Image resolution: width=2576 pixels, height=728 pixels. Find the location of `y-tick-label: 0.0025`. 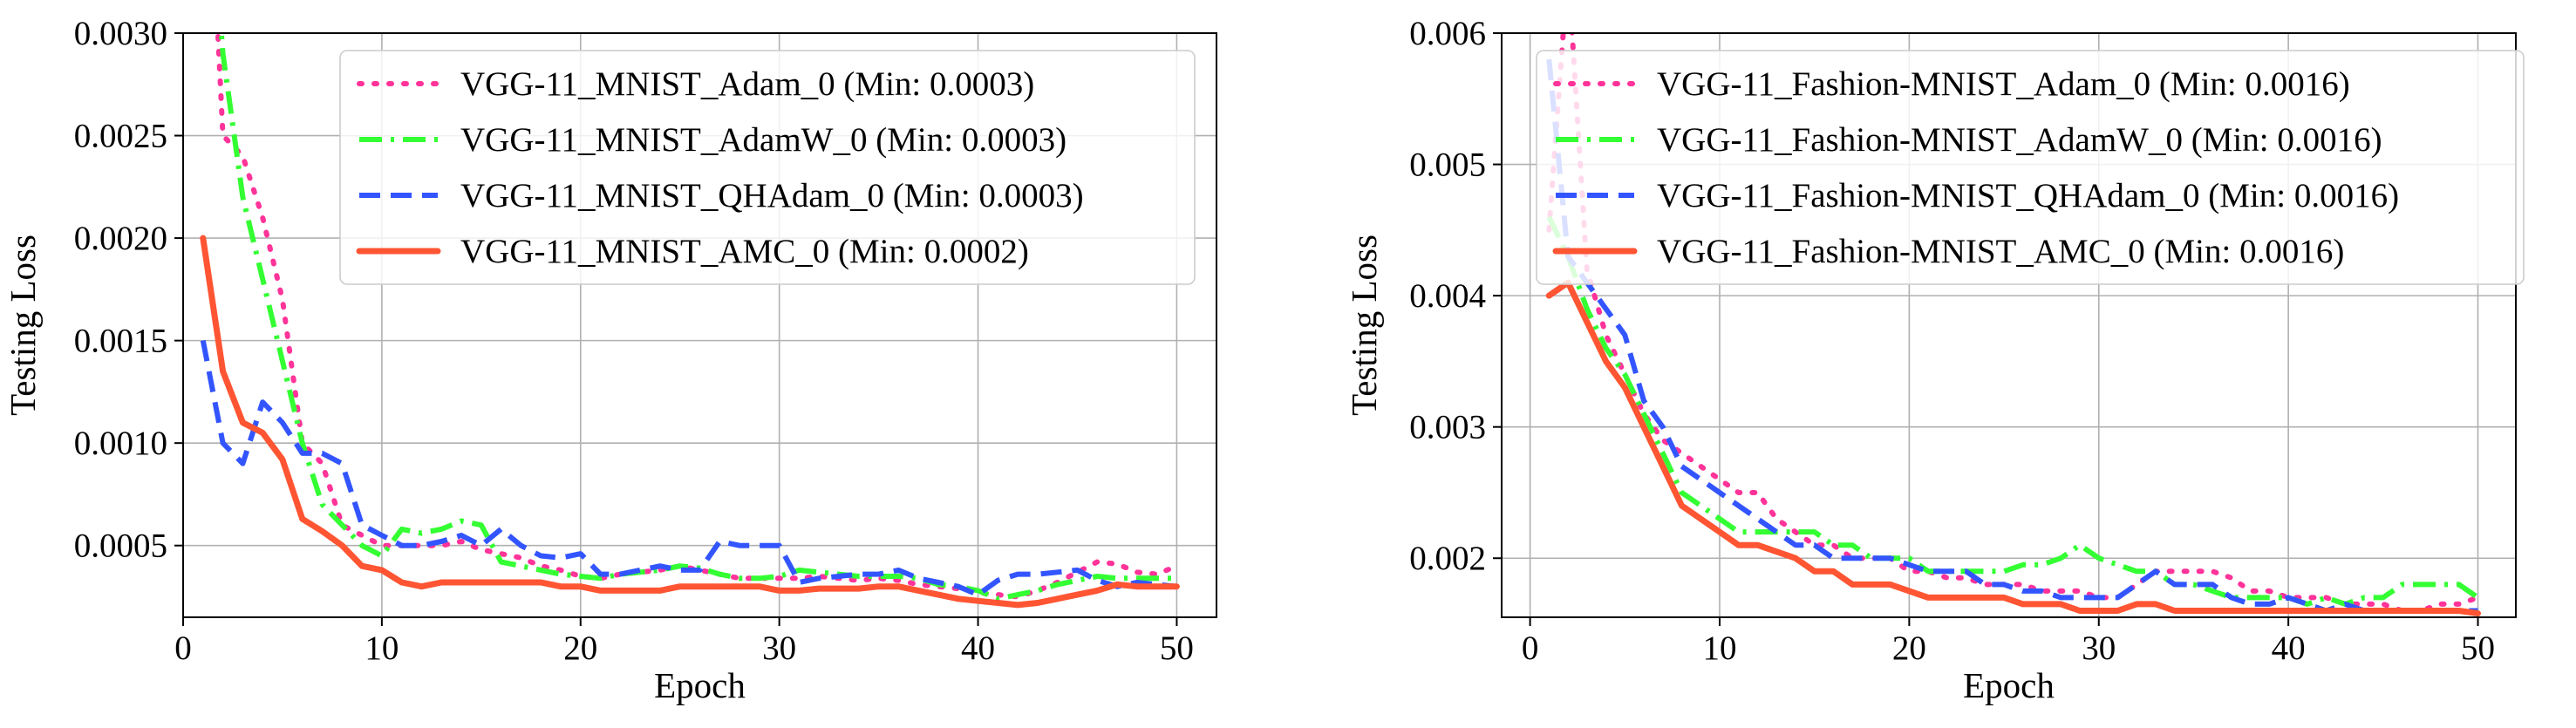

y-tick-label: 0.0025 is located at coordinates (121, 136).